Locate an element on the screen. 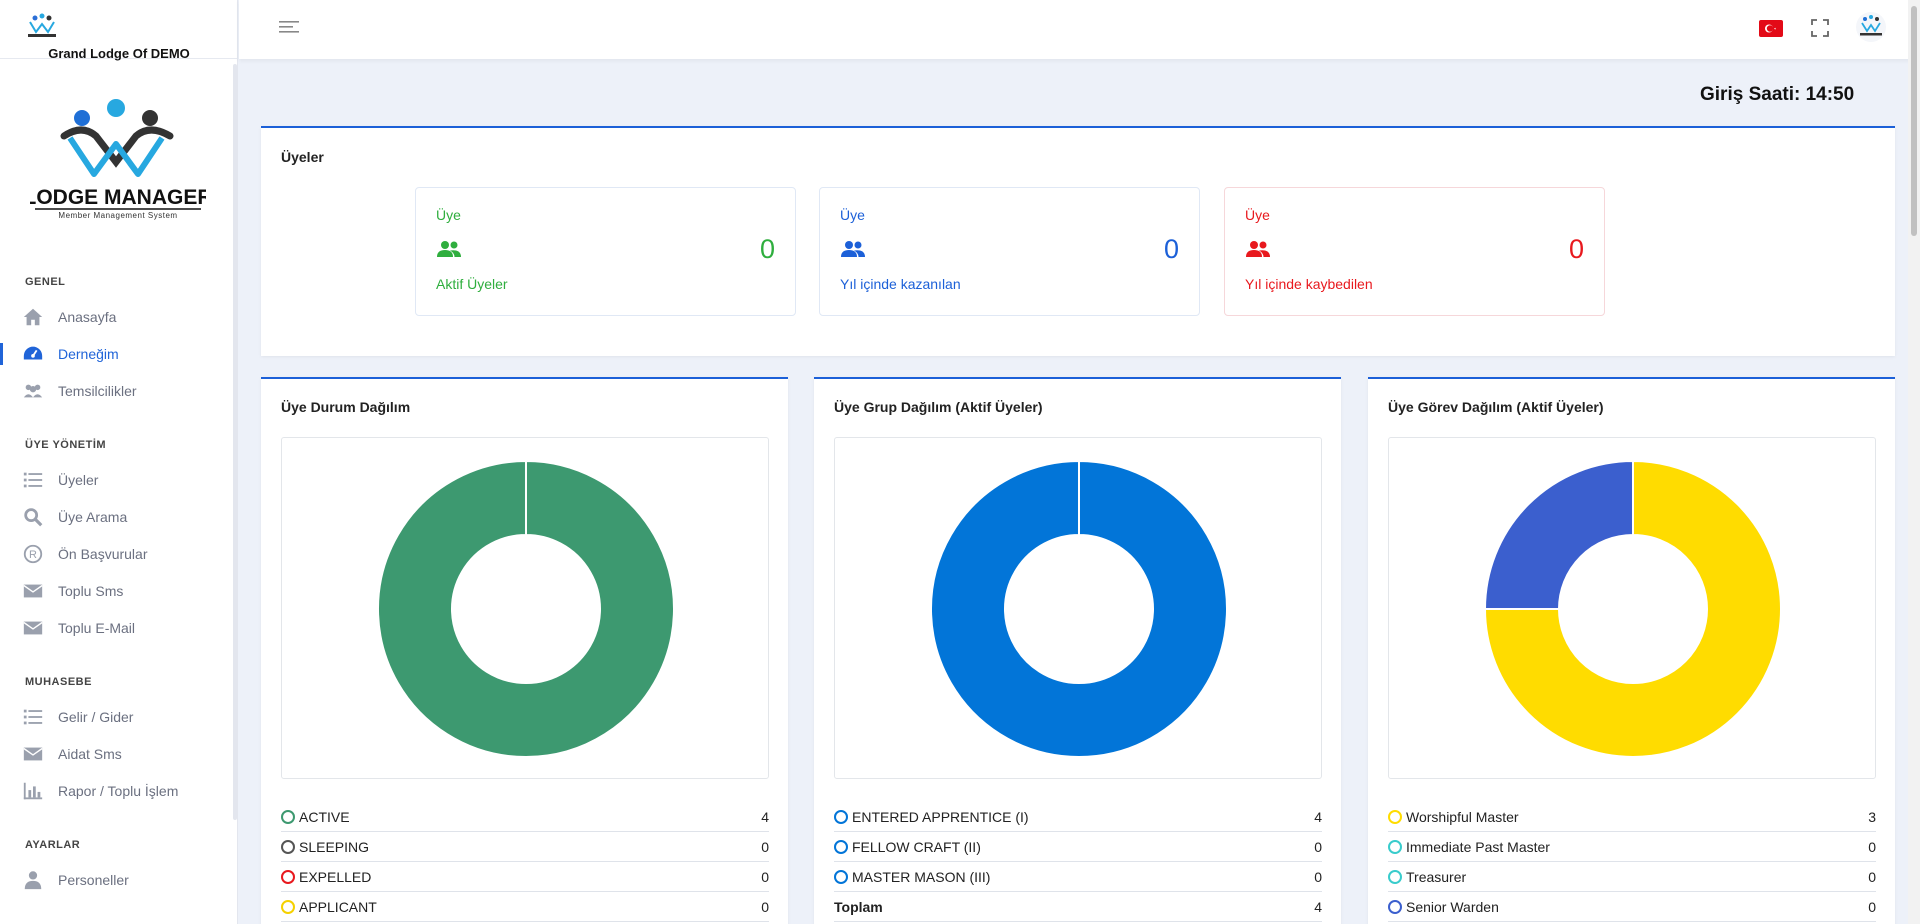  legend-row: Immediate Past Master 0 is located at coordinates (1632, 847).